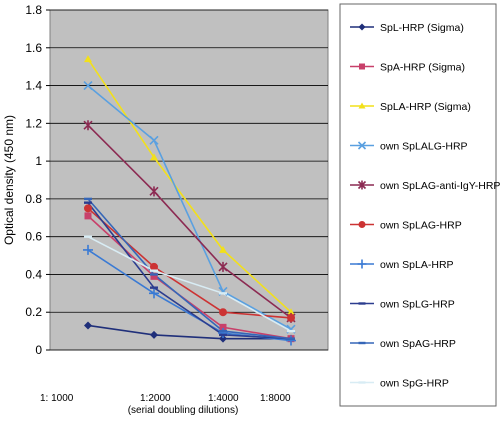 The width and height of the screenshot is (500, 426). Describe the element at coordinates (414, 384) in the screenshot. I see `legend-label: own SpG-HRP` at that location.